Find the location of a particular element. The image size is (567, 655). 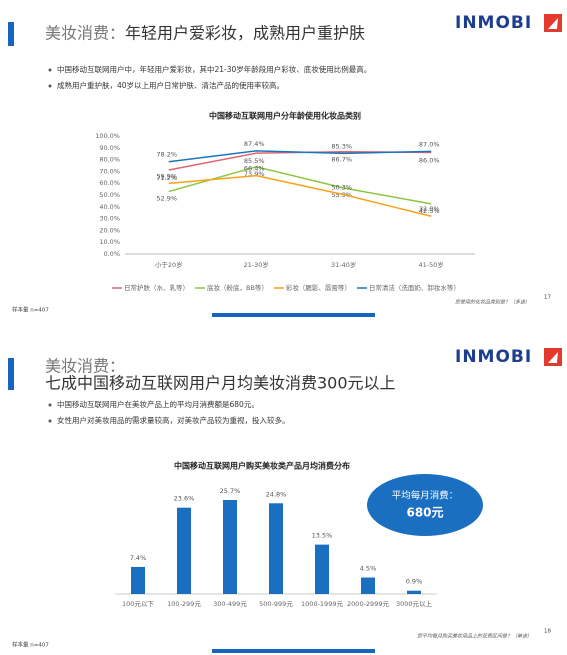

data-label: 73.9% is located at coordinates (254, 174).